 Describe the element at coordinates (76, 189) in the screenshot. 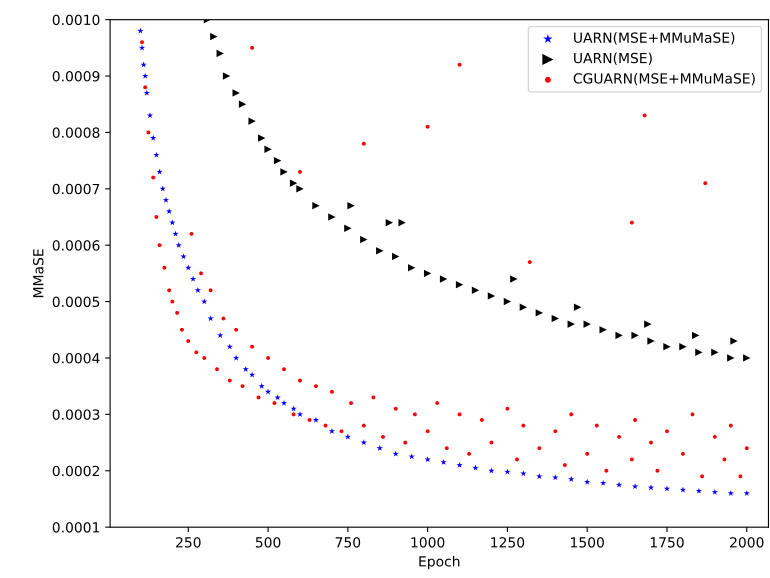

I see `y-tick-label: 0.0007` at that location.